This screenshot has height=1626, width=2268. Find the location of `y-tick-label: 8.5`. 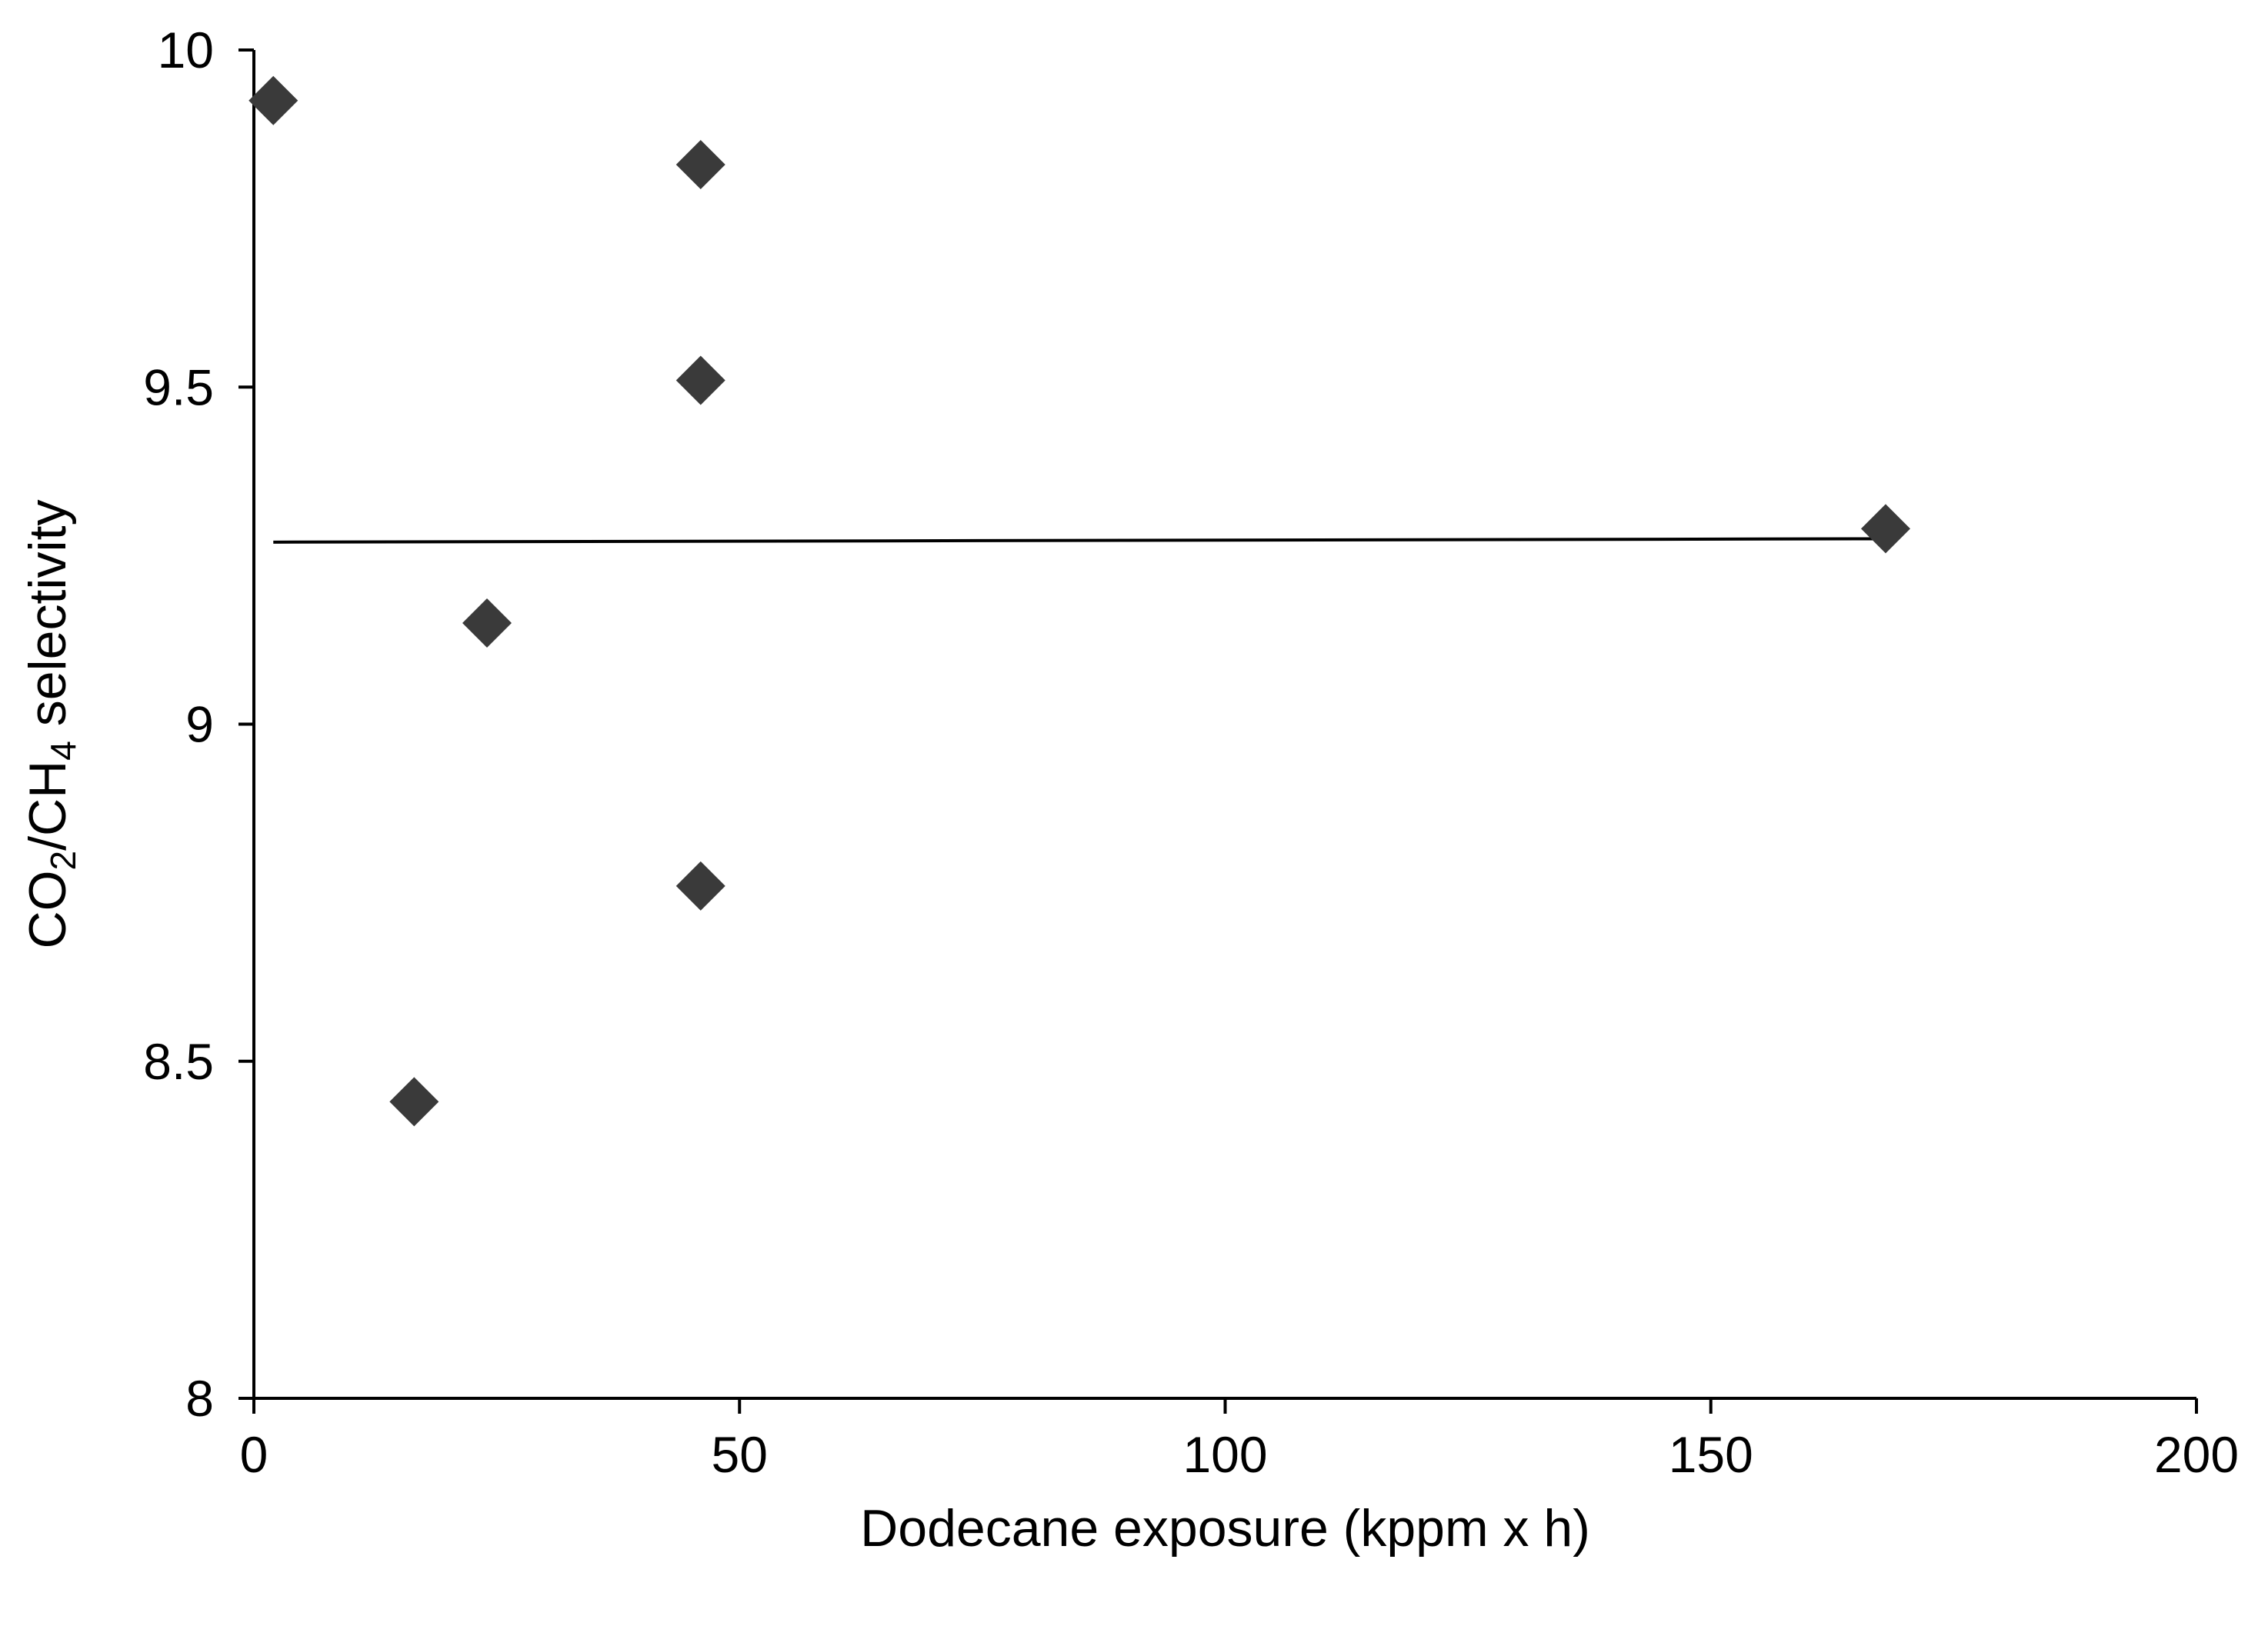

y-tick-label: 8.5 is located at coordinates (179, 1061).